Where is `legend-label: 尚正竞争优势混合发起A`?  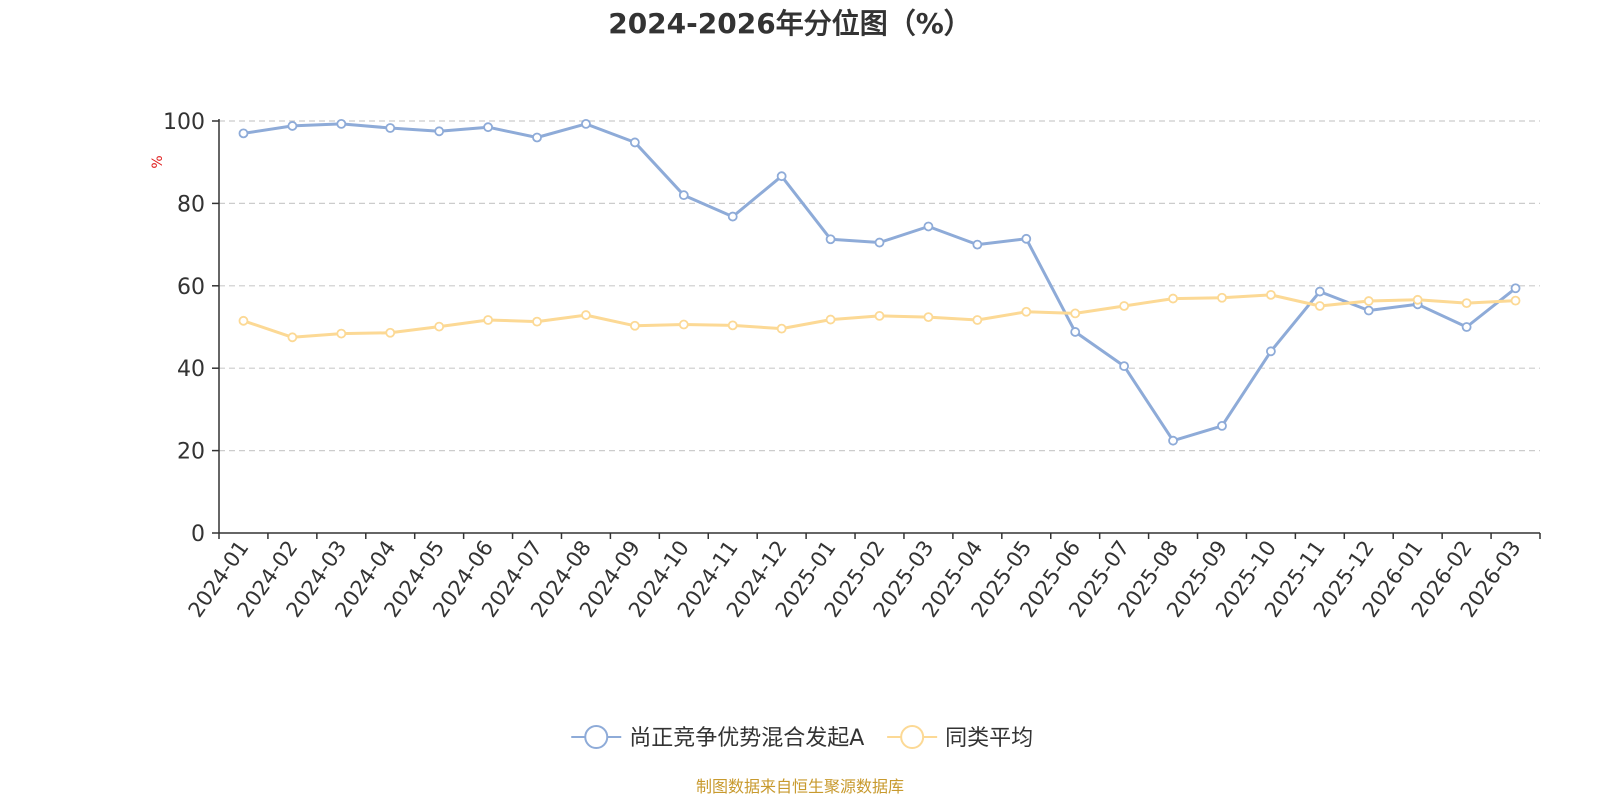
legend-label: 尚正竞争优势混合发起A is located at coordinates (746, 738).